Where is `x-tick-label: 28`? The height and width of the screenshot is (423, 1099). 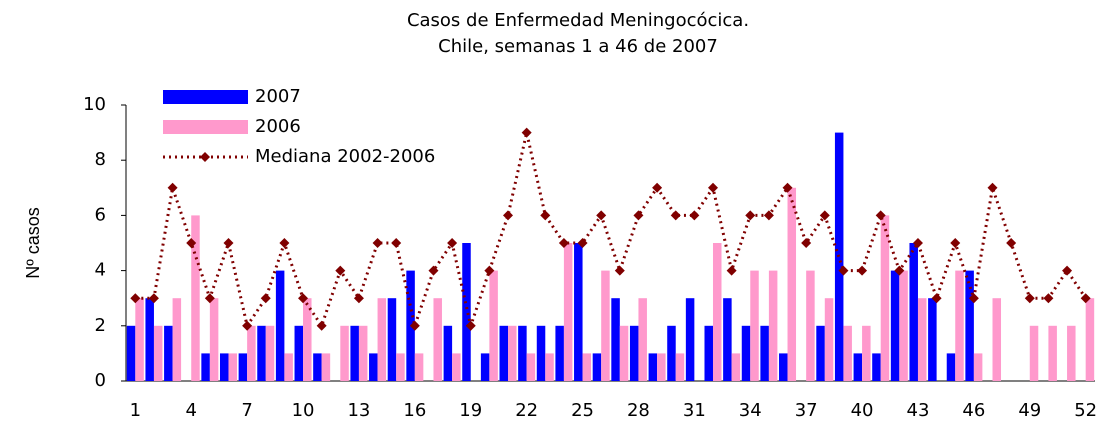
x-tick-label: 28 is located at coordinates (638, 410).